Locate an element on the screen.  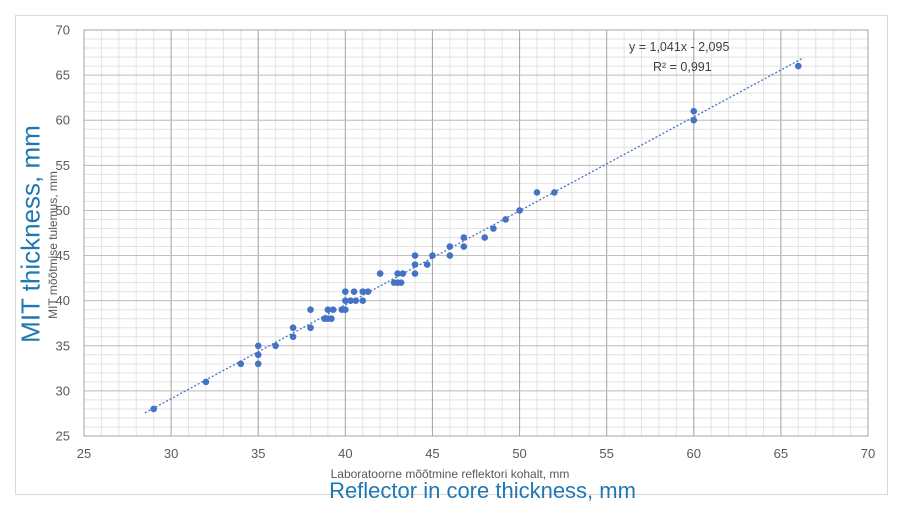
x-tick-label: 55 is located at coordinates (606, 453).